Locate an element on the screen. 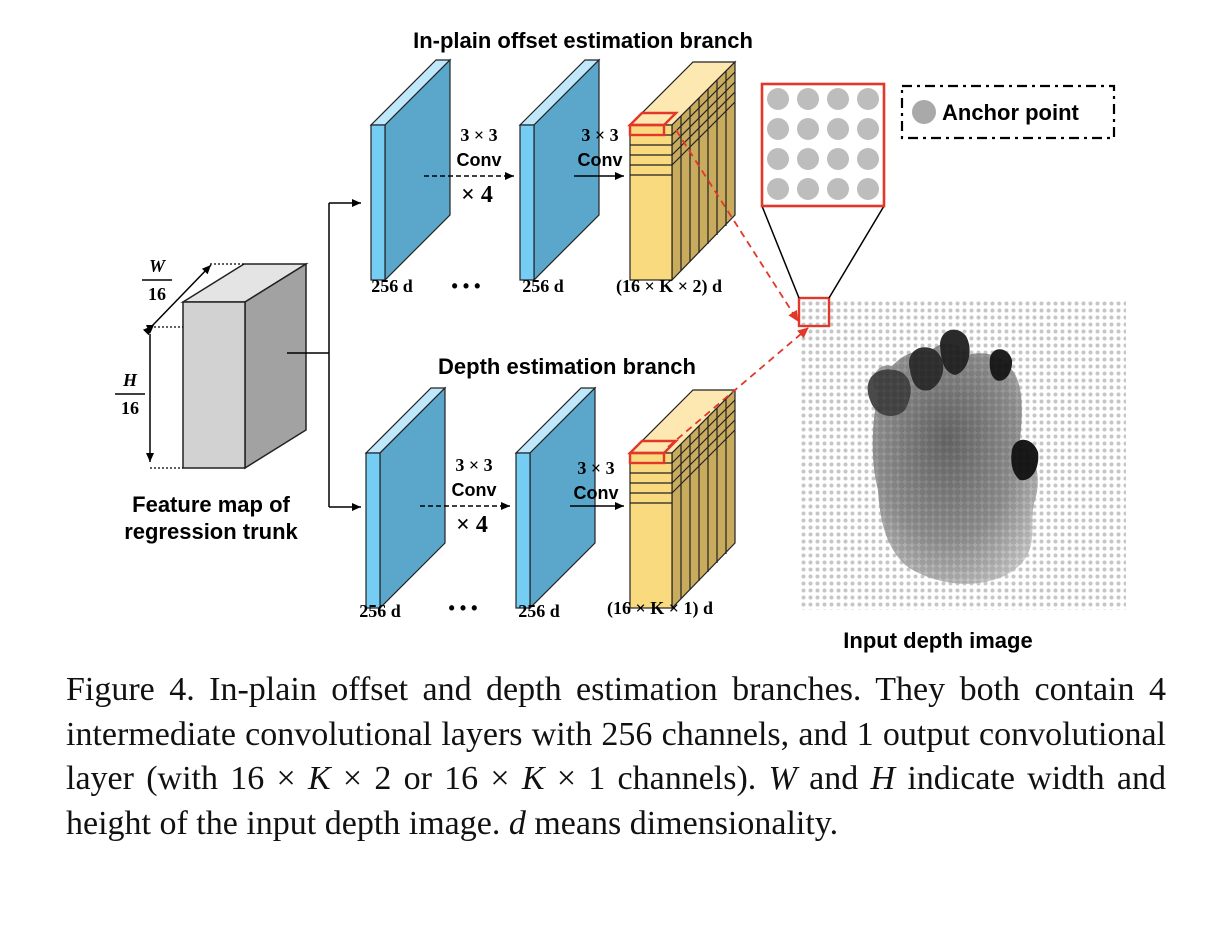  zoom-line-left is located at coordinates (780, 252).